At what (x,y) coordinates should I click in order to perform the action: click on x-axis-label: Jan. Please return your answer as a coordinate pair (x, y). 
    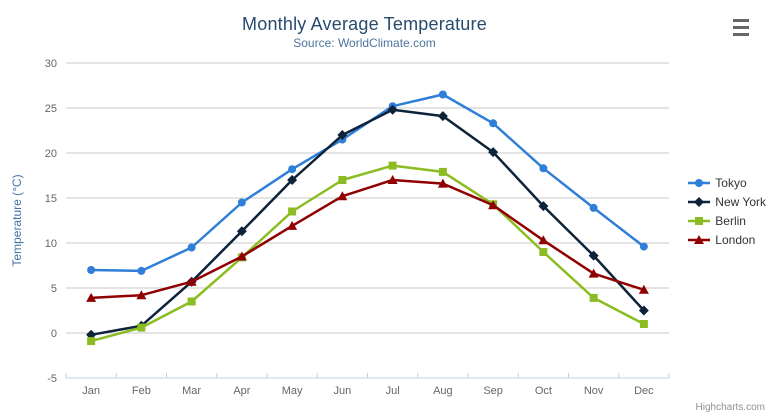
    Looking at the image, I should click on (91, 391).